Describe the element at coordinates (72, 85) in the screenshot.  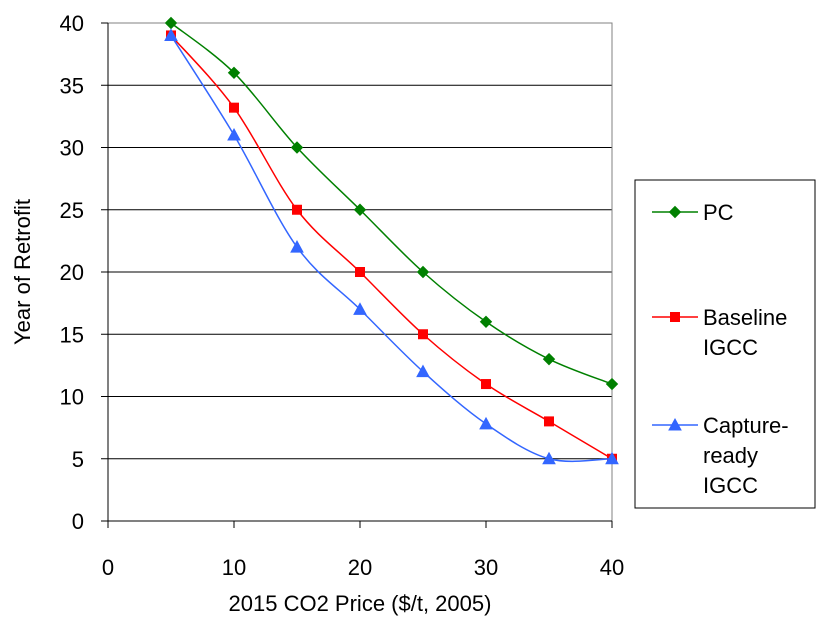
I see `y-tick-label: 35` at that location.